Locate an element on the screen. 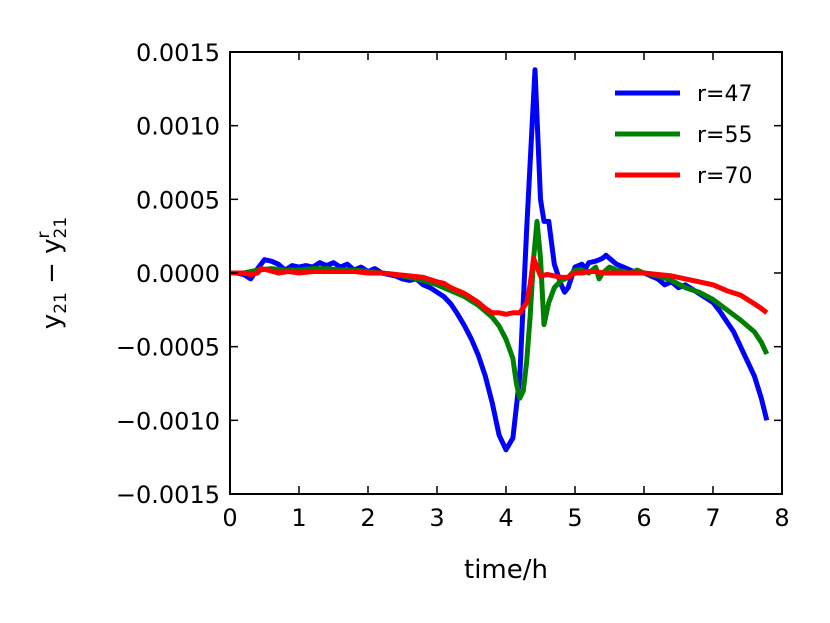  x-tick-label: 2 is located at coordinates (367, 518).